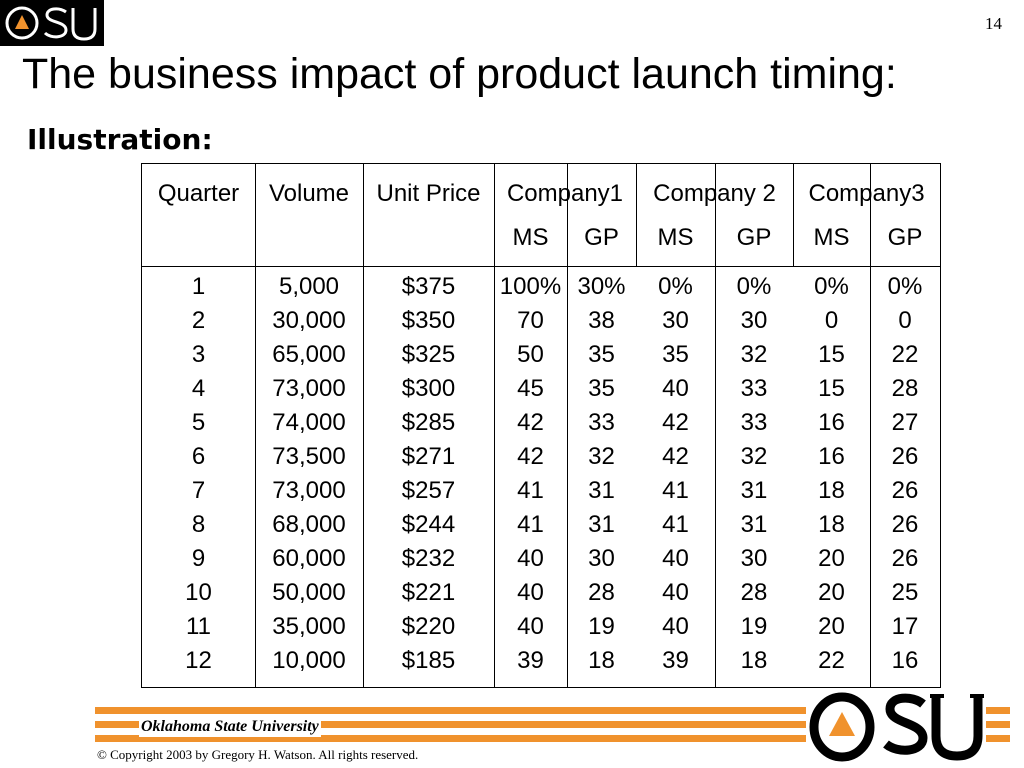 The image size is (1024, 768). Describe the element at coordinates (428, 193) in the screenshot. I see `header-unit-price: Unit Price` at that location.